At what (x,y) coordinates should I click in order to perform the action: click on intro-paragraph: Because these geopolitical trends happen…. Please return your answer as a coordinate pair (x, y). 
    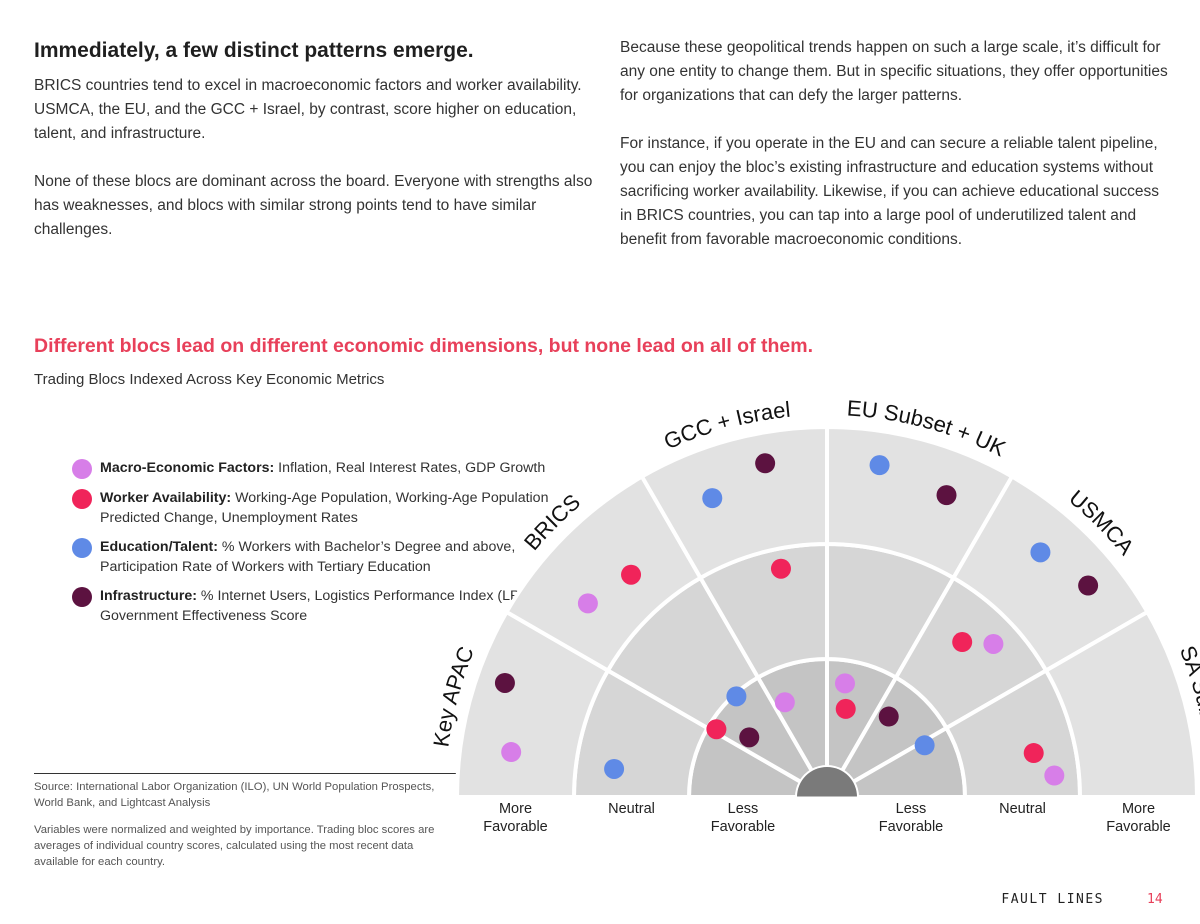
    Looking at the image, I should click on (894, 71).